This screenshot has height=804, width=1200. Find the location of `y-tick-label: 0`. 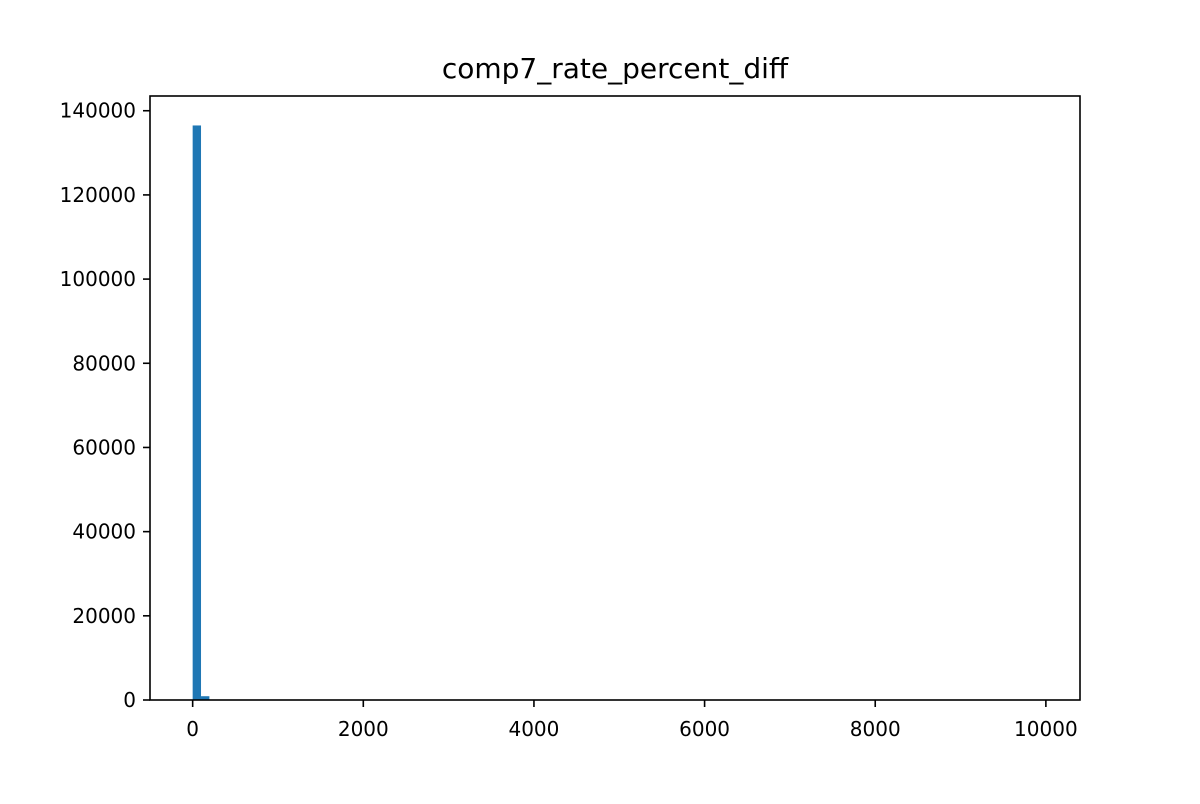

y-tick-label: 0 is located at coordinates (129, 700).